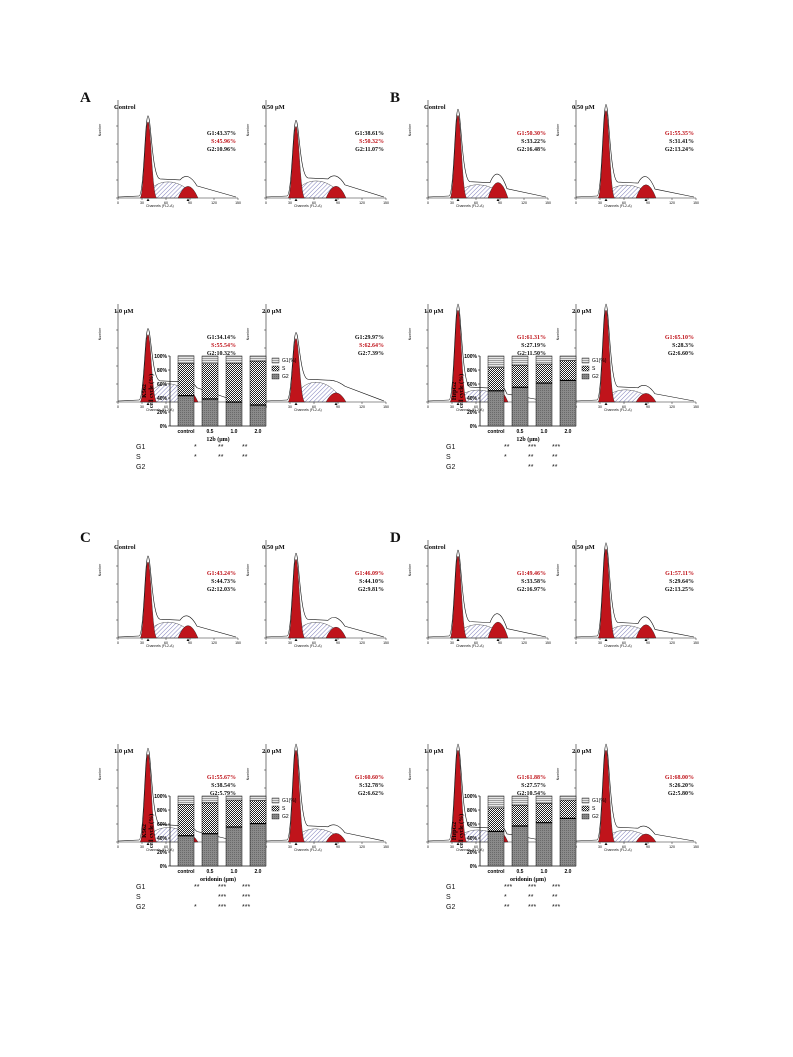 The height and width of the screenshot is (1057, 793). What do you see at coordinates (386, 203) in the screenshot?
I see `x-tick-label: 150` at bounding box center [386, 203].